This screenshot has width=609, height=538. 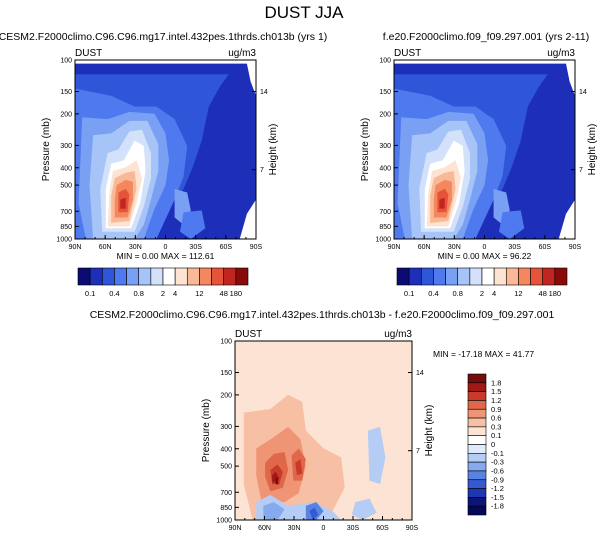 I want to click on y-tick-label: 850, so click(x=385, y=227).